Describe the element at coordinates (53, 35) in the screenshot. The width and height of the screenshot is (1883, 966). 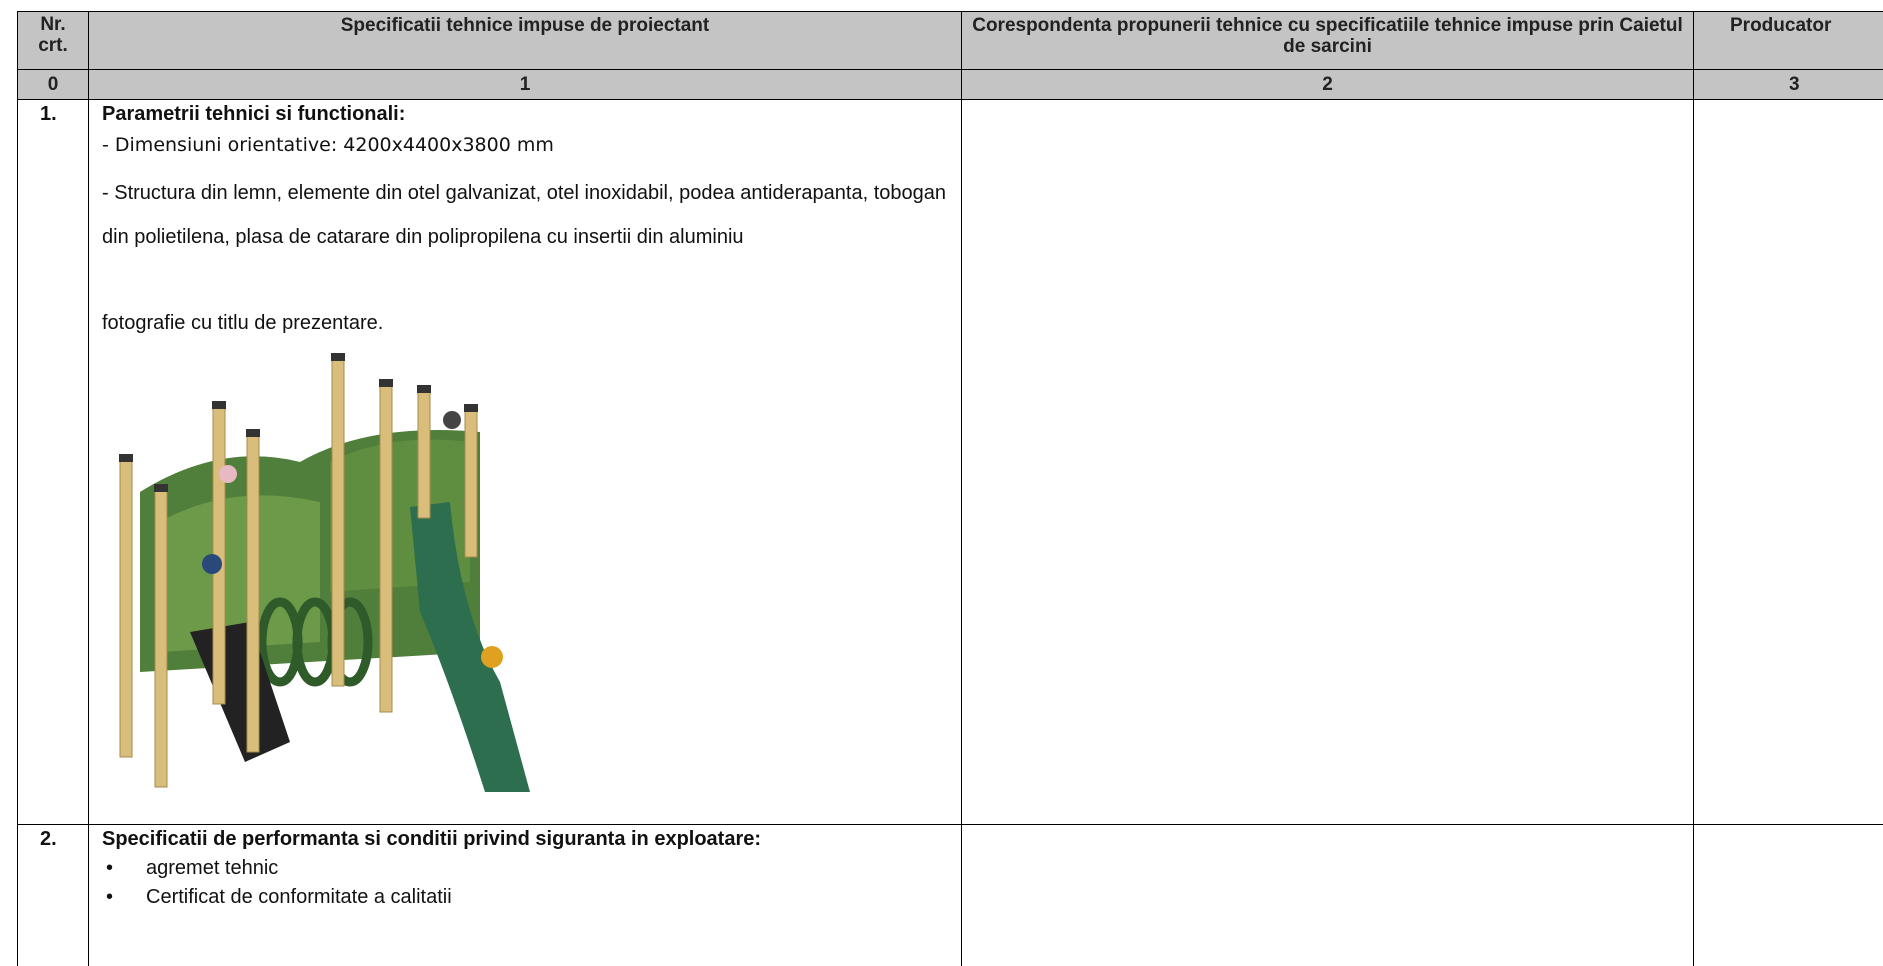
I see `header-text: Nr. crt.` at that location.